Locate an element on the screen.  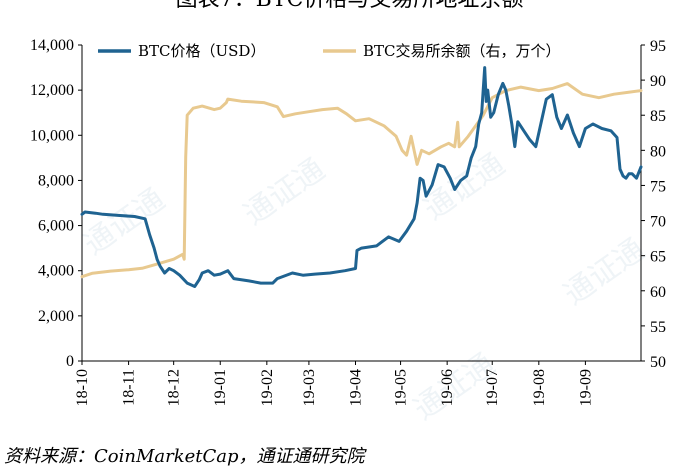
x-tick-label: 19-02 is located at coordinates (267, 387).